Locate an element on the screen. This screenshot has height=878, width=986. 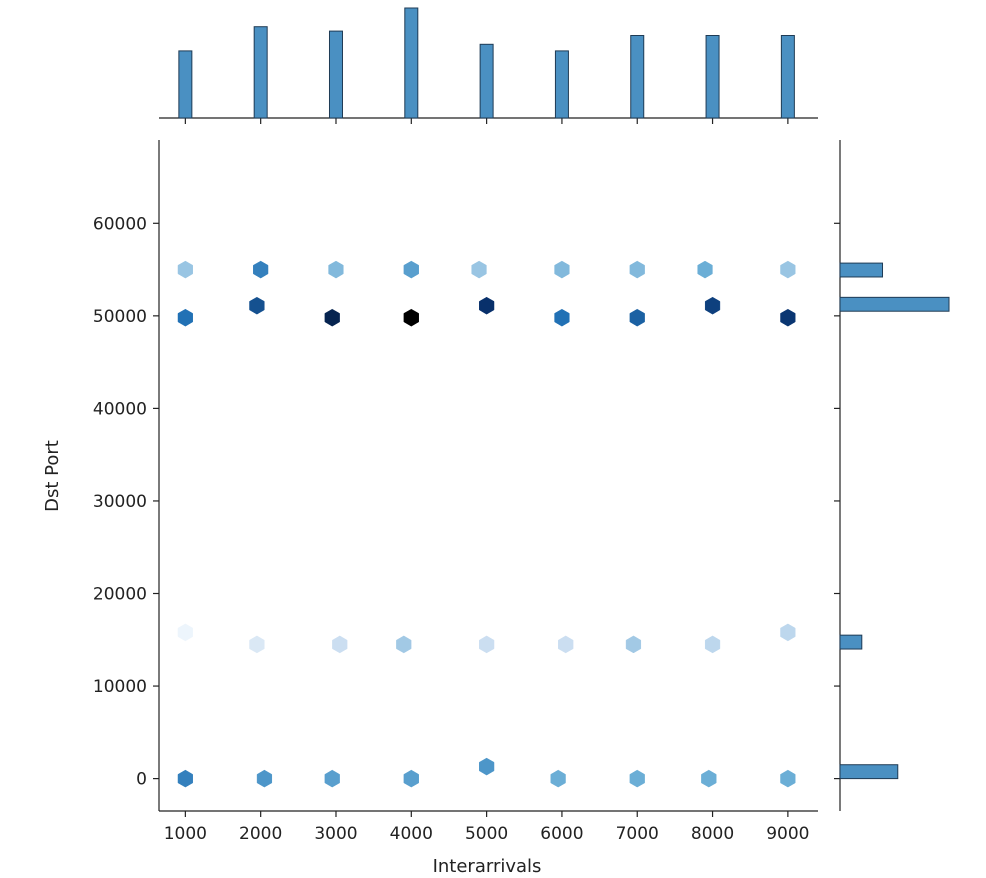
y-tick-label: 20000 is located at coordinates (120, 595).